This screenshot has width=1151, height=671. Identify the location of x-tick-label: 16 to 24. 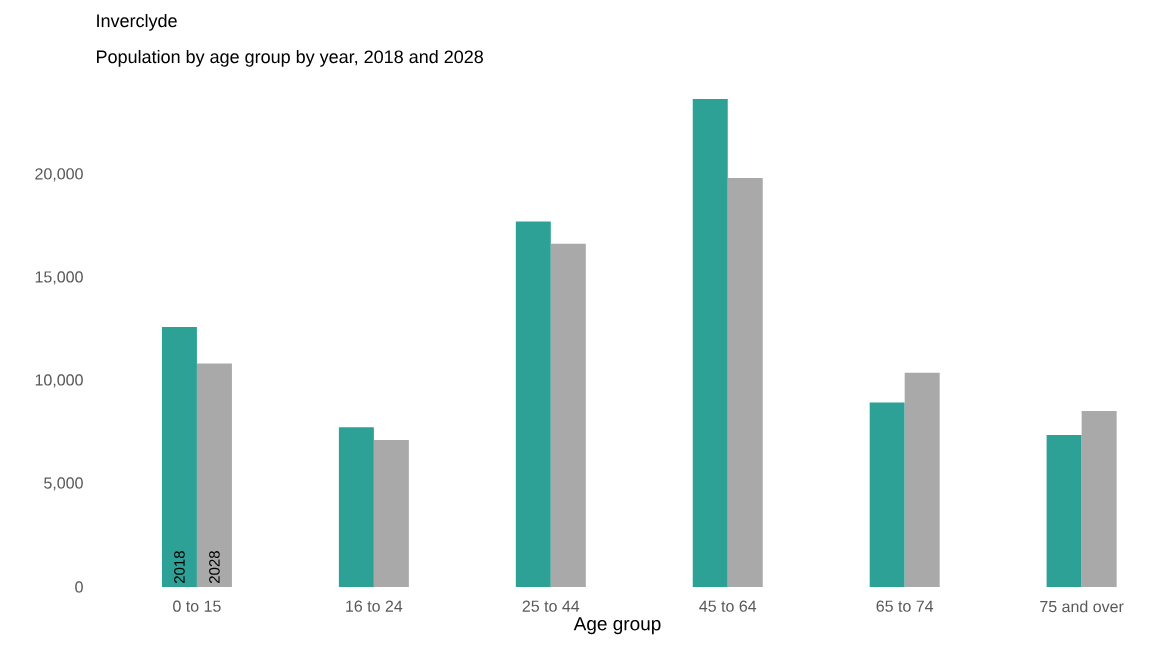
(374, 606).